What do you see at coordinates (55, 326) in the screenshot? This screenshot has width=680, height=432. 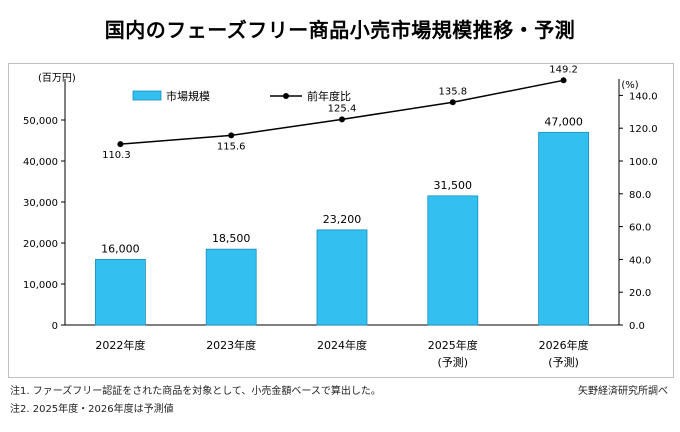 I see `y-left-tick-label: 0` at bounding box center [55, 326].